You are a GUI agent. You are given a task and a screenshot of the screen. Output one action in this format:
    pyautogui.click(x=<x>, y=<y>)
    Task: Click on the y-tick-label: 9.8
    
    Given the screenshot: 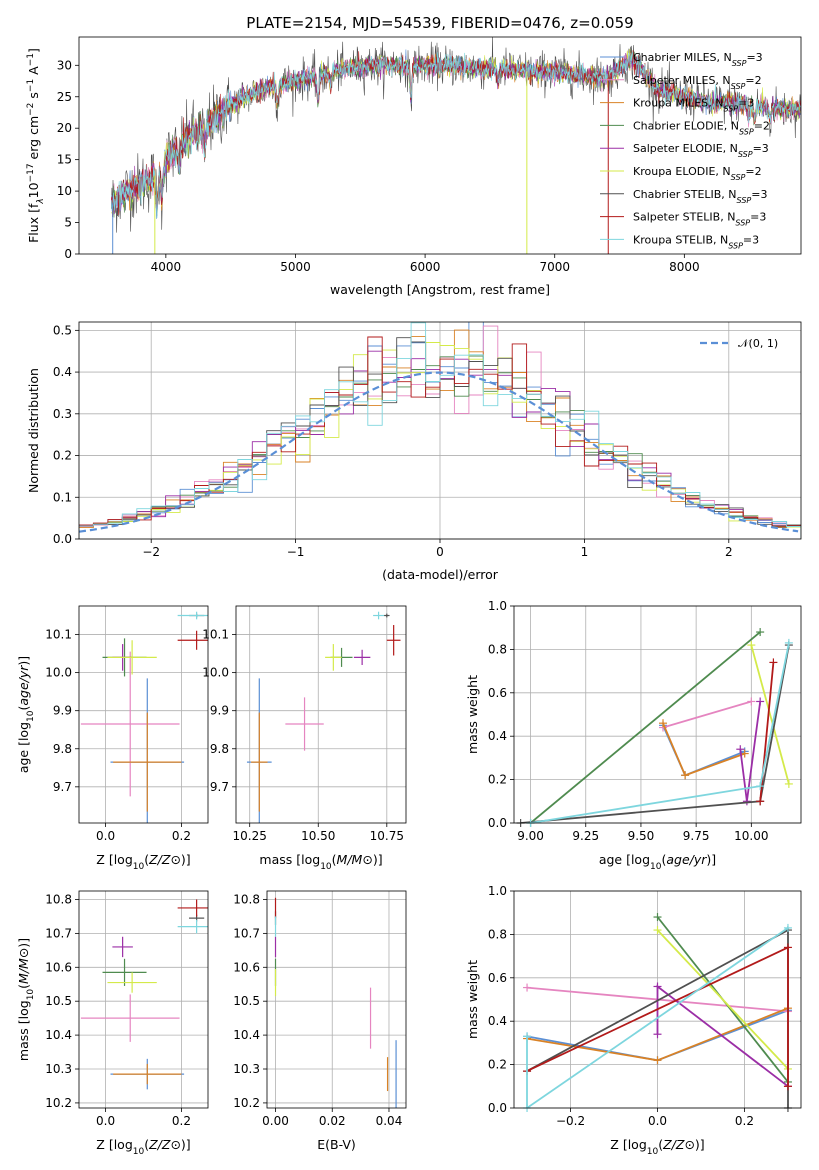 What is the action you would take?
    pyautogui.click(x=62, y=749)
    